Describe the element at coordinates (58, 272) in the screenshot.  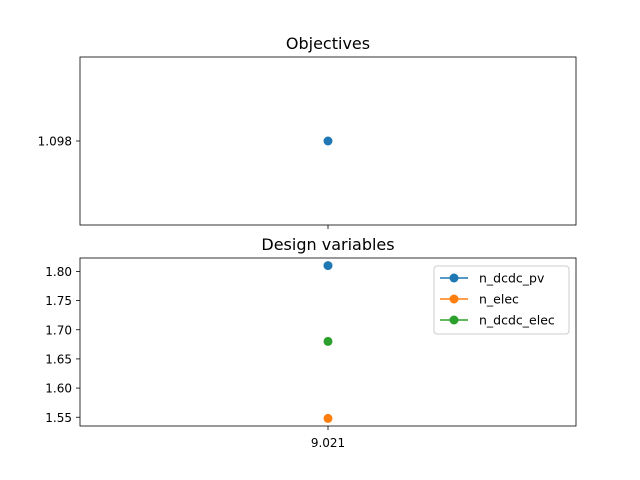
I see `y-tick-label: 1.80` at that location.